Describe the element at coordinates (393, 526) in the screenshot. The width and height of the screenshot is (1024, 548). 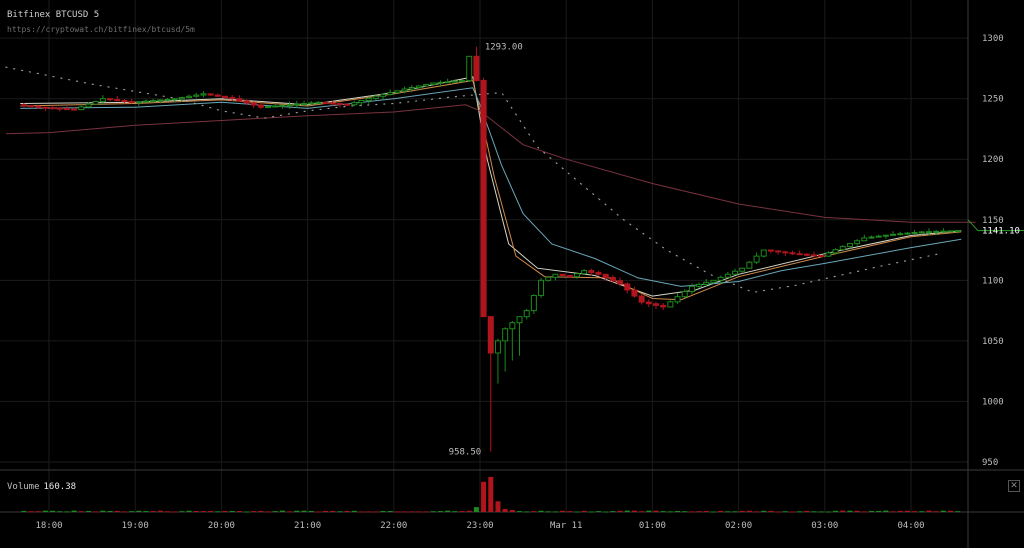
I see `time-tick-label: 22:00` at that location.